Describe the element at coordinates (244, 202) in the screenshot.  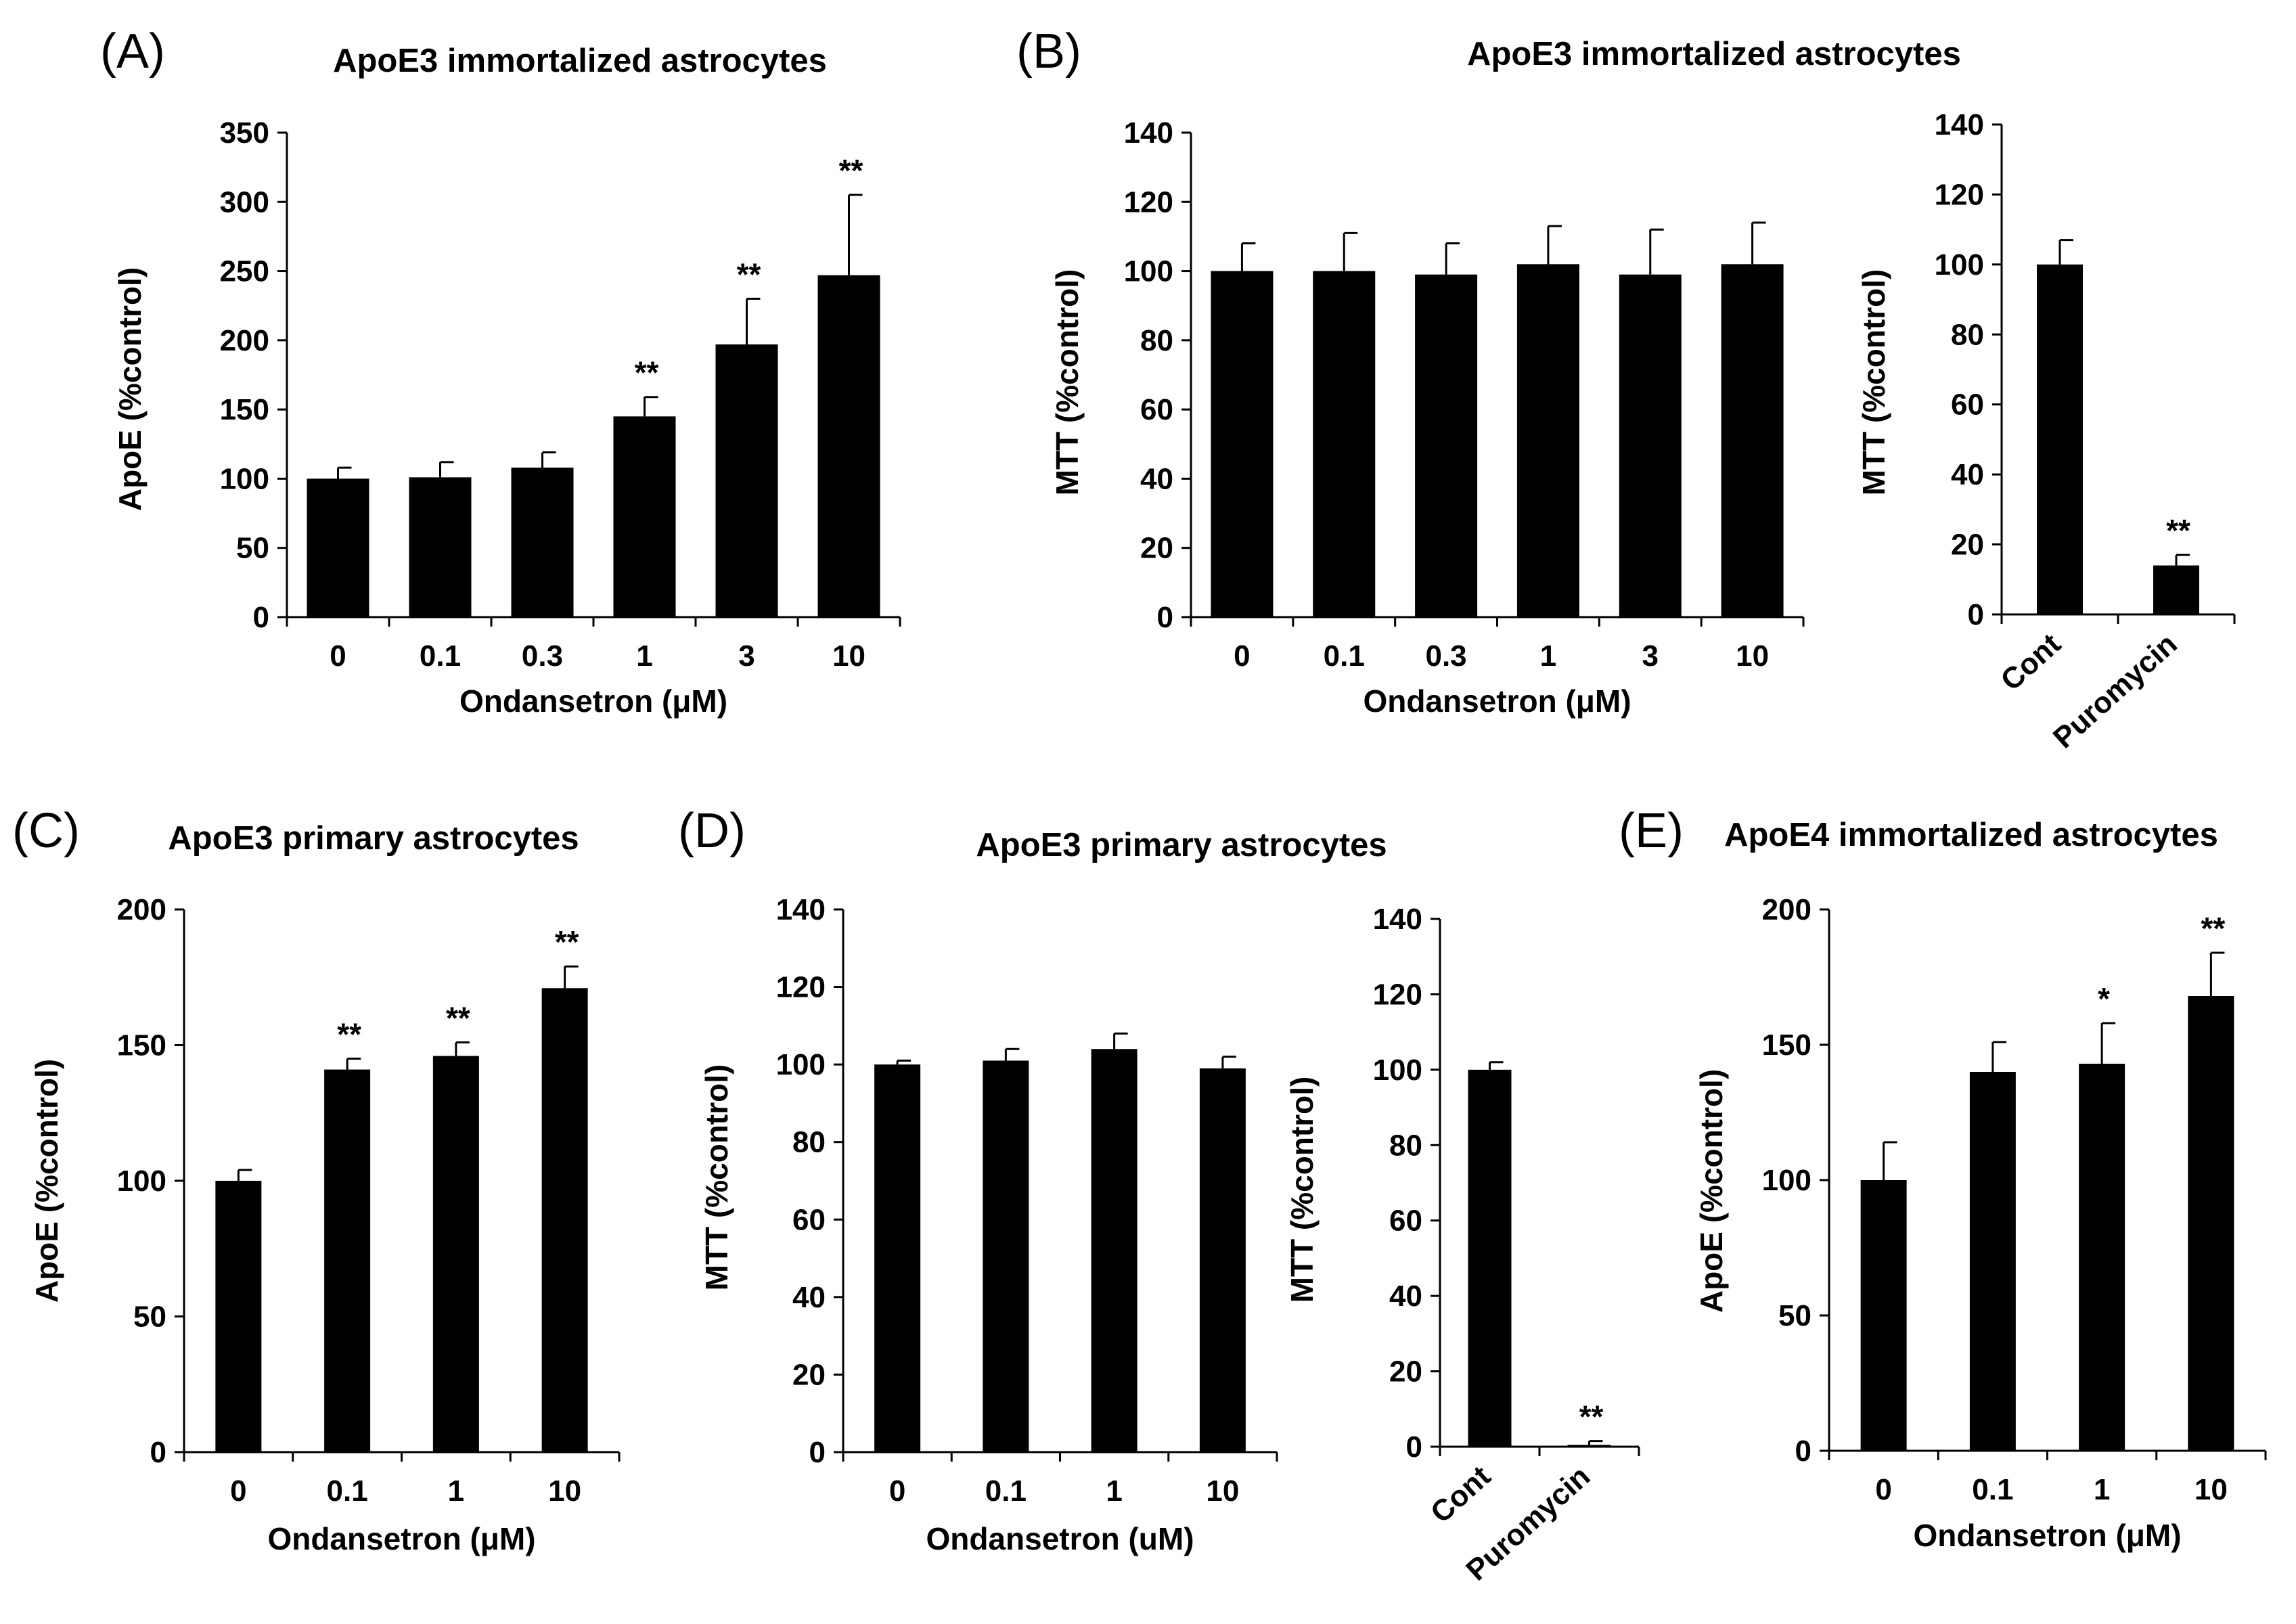
I see `y-tick-label: 300` at that location.